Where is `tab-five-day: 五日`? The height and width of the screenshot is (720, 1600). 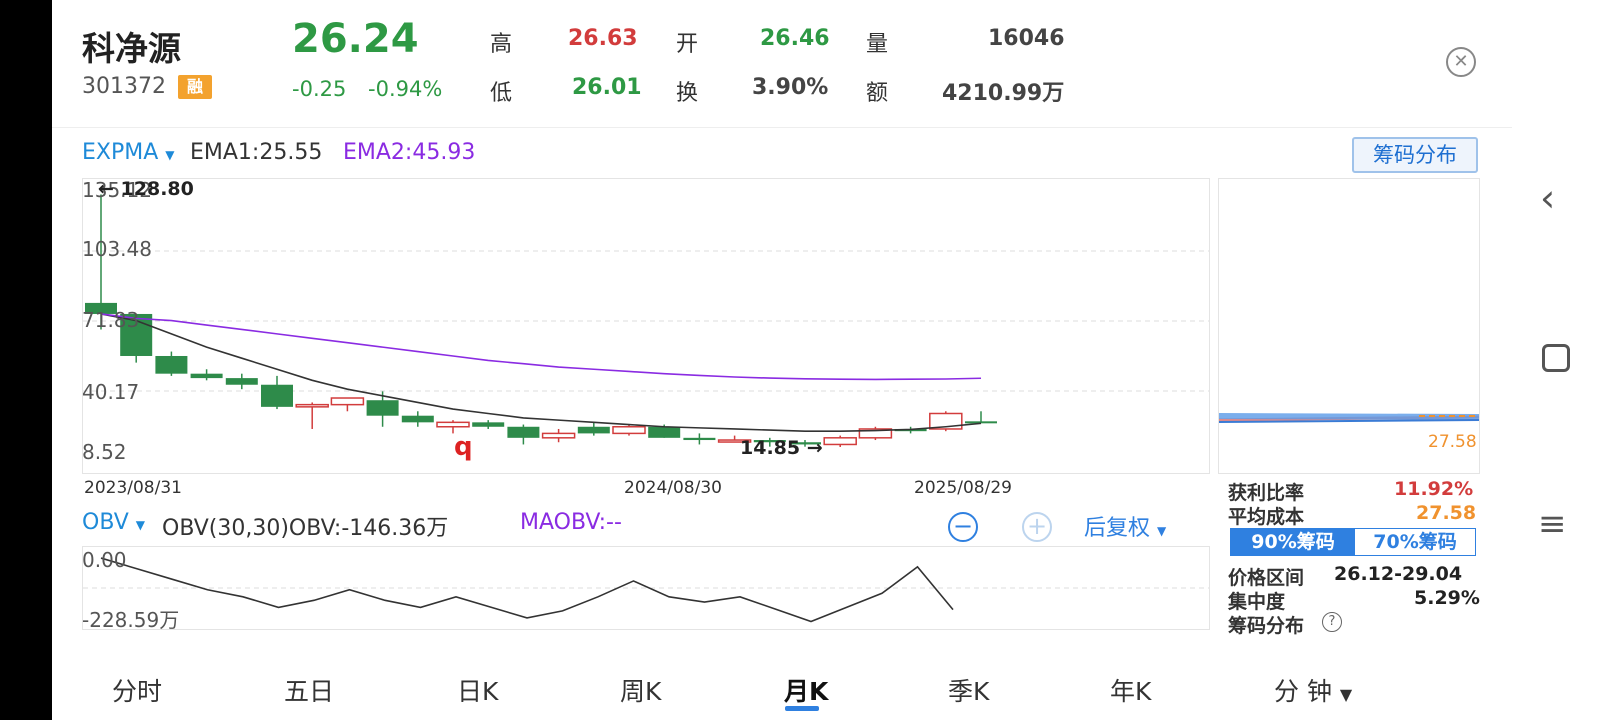 tab-five-day: 五日 is located at coordinates (309, 691).